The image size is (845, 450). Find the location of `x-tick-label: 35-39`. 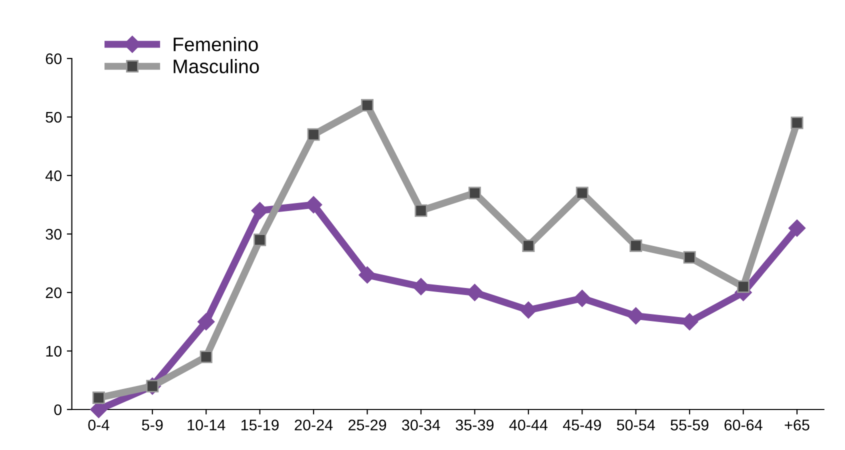

x-tick-label: 35-39 is located at coordinates (475, 425).